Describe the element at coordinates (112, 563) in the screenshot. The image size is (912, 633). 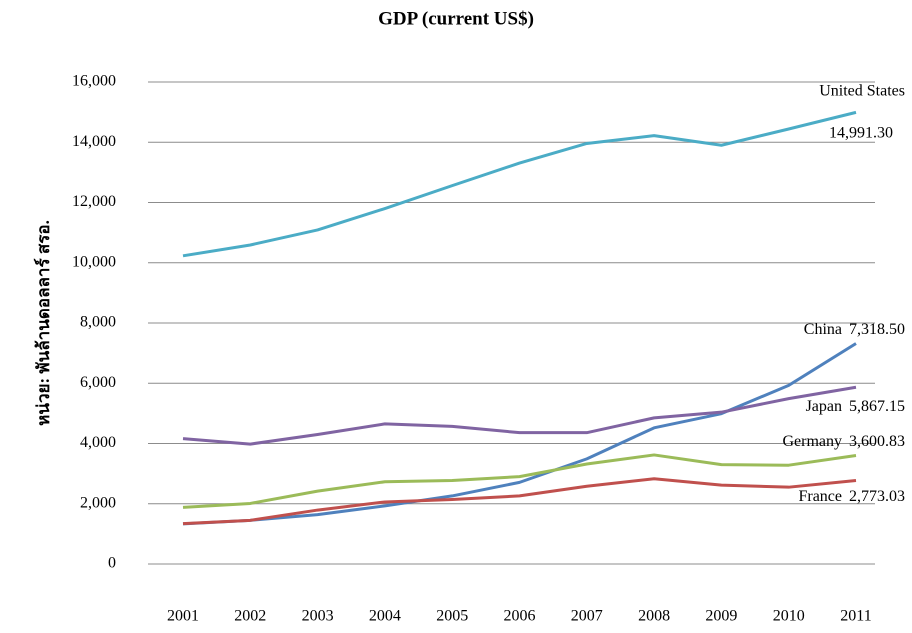
I see `y-tick-label: 0` at that location.